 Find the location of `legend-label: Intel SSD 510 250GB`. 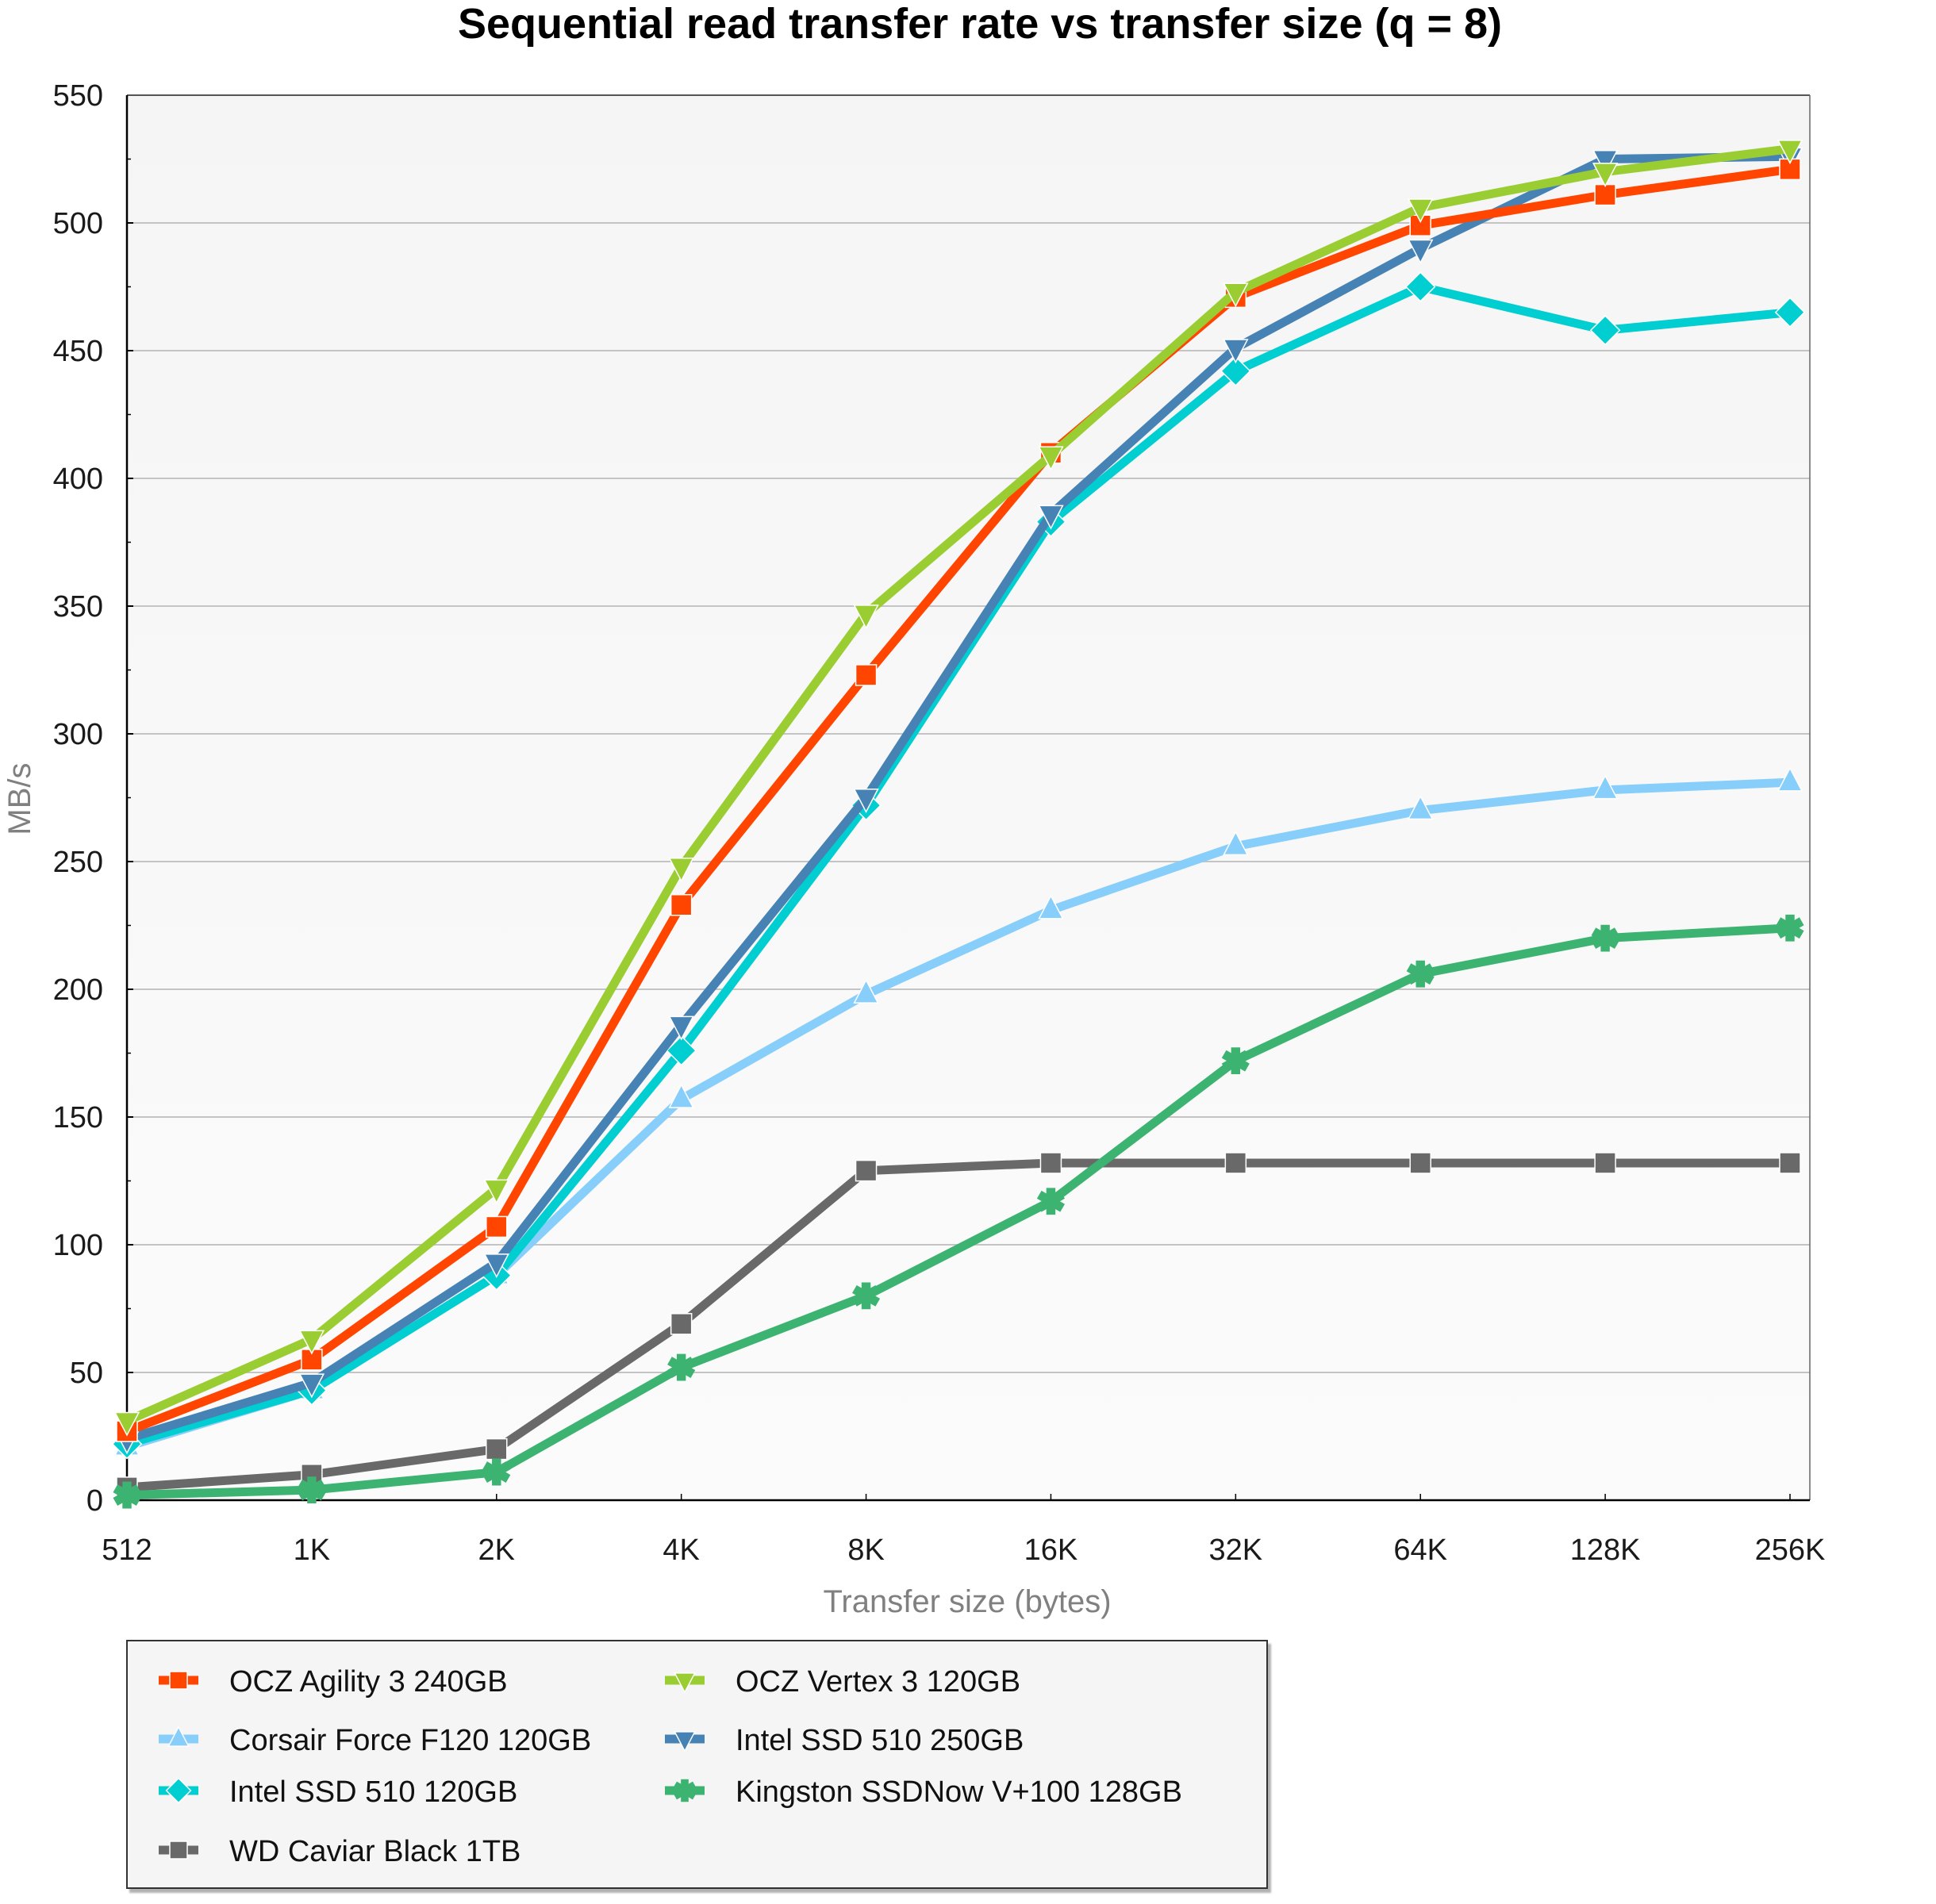

legend-label: Intel SSD 510 250GB is located at coordinates (880, 1740).